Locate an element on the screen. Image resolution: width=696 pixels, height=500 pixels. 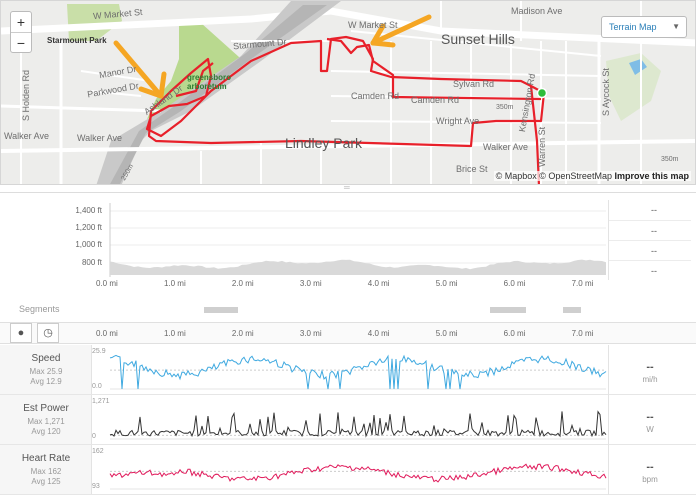
label-w-market-st-2: W Market St is located at coordinates (373, 25).